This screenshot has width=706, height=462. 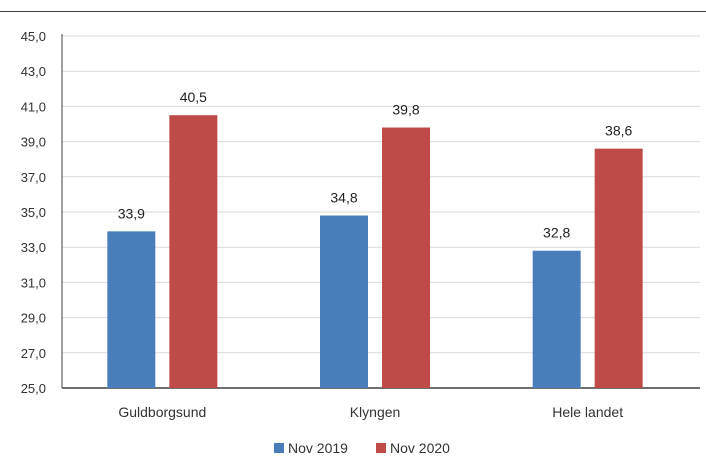 What do you see at coordinates (162, 412) in the screenshot?
I see `x-tick-label: Guldborgsund` at bounding box center [162, 412].